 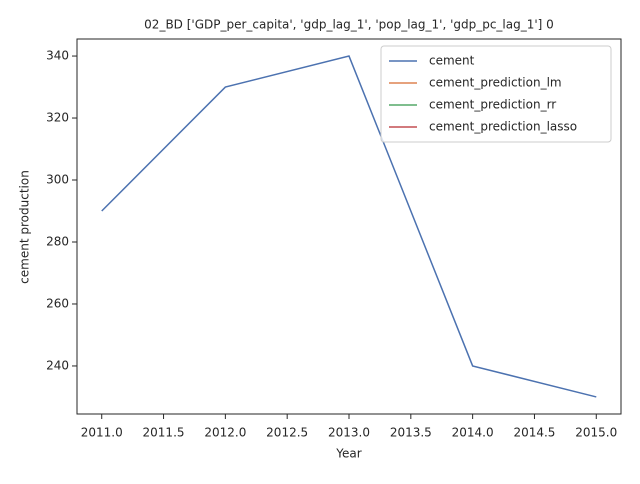 What do you see at coordinates (225, 433) in the screenshot?
I see `x-tick-label: 2012.0` at bounding box center [225, 433].